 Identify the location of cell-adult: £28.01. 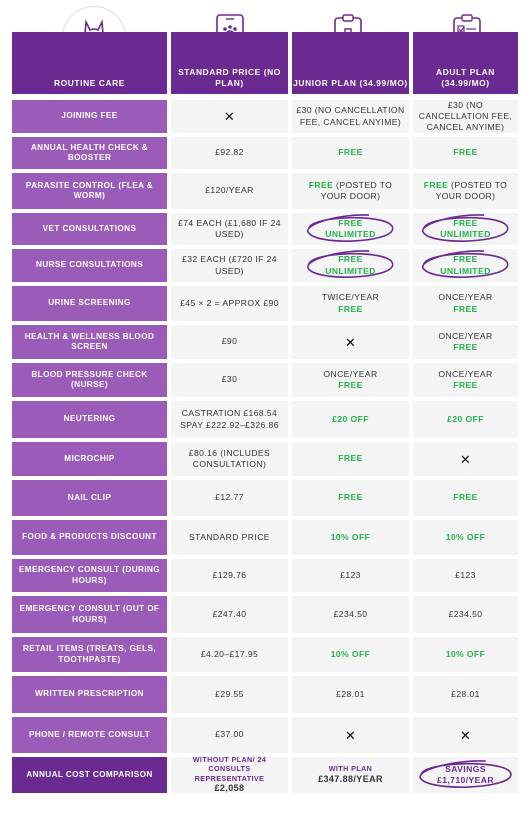
(465, 694).